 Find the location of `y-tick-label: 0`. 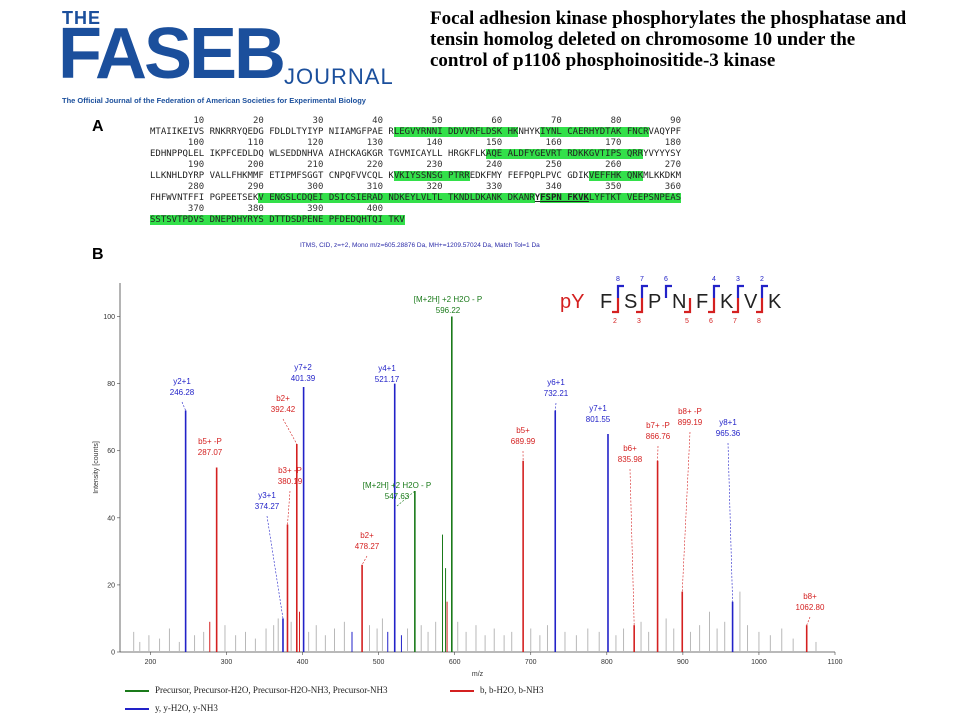

y-tick-label: 0 is located at coordinates (113, 653).